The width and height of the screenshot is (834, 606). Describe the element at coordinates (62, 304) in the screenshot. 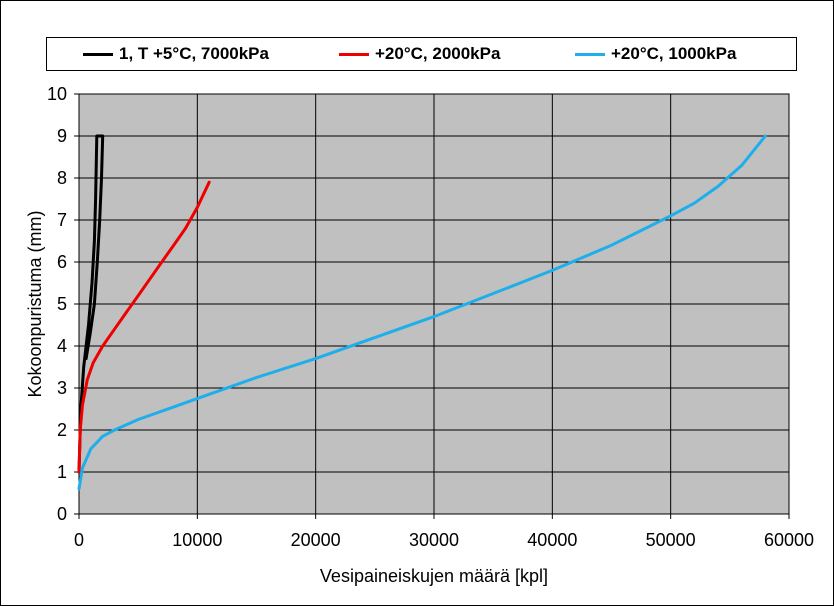

I see `y-tick-label: 5` at that location.